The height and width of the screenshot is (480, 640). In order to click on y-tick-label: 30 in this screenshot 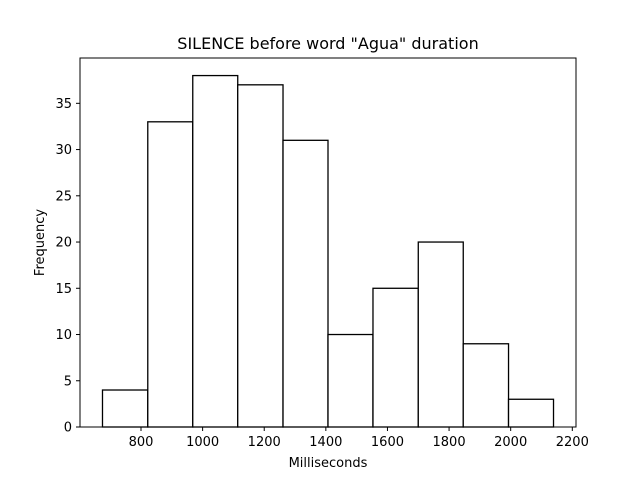, I will do `click(63, 150)`.